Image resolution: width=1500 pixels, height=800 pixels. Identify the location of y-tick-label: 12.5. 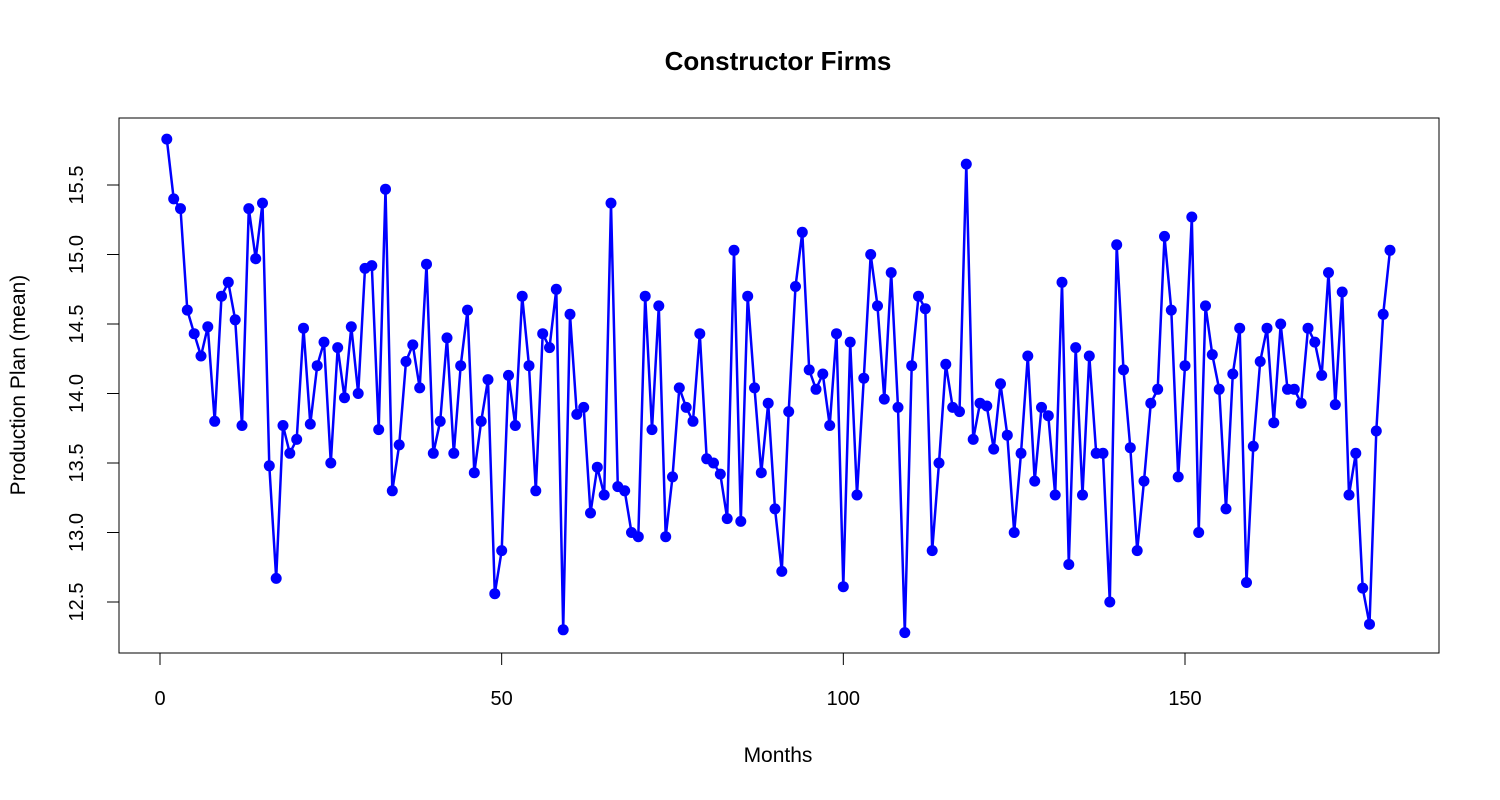
(77, 602).